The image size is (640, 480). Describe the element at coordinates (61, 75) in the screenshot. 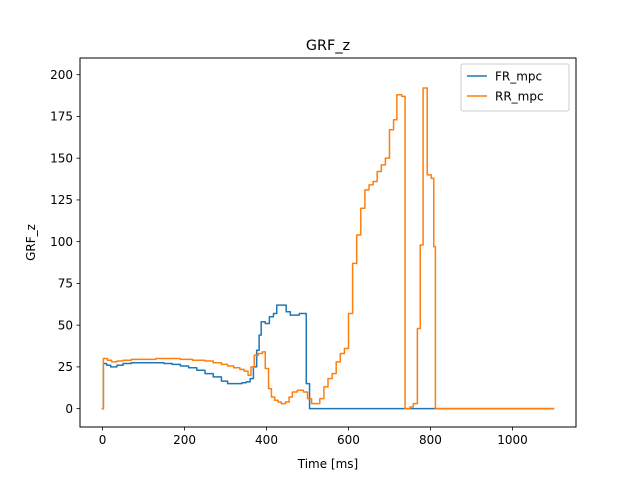

I see `y-tick-label: 200` at that location.